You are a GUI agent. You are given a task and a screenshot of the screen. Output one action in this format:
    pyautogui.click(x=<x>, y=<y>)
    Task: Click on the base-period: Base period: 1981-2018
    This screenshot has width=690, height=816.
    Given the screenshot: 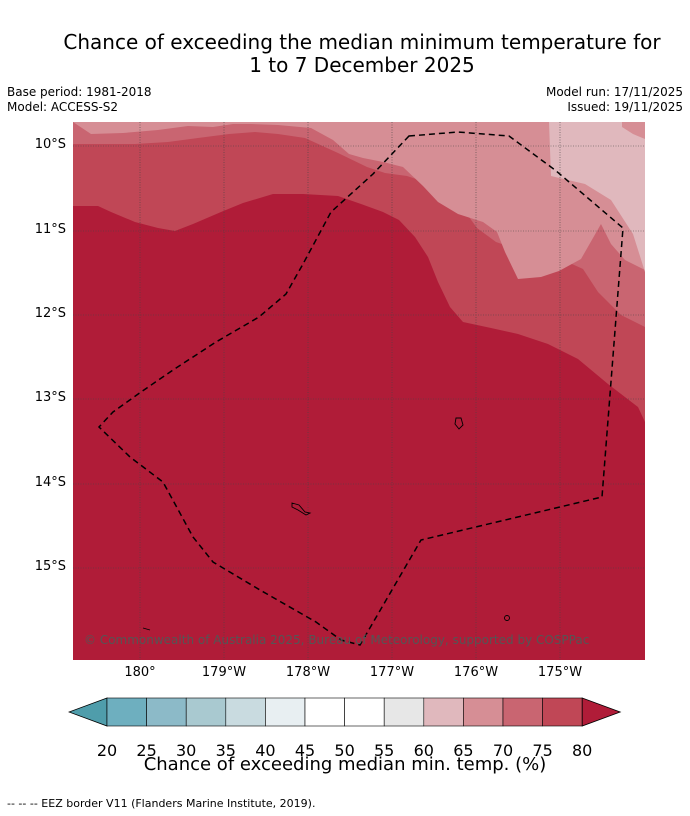 What is the action you would take?
    pyautogui.click(x=79, y=92)
    